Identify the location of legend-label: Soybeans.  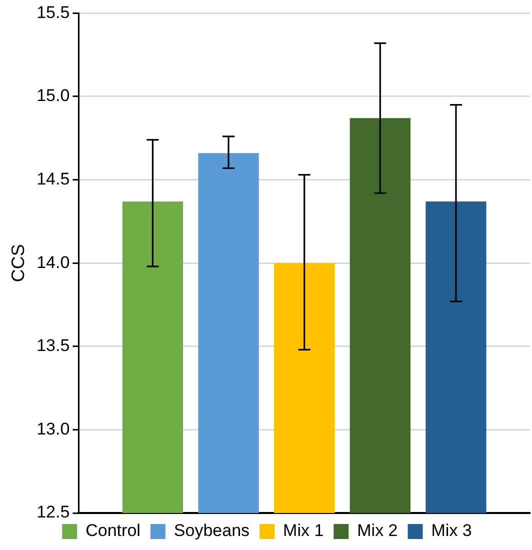
(212, 530).